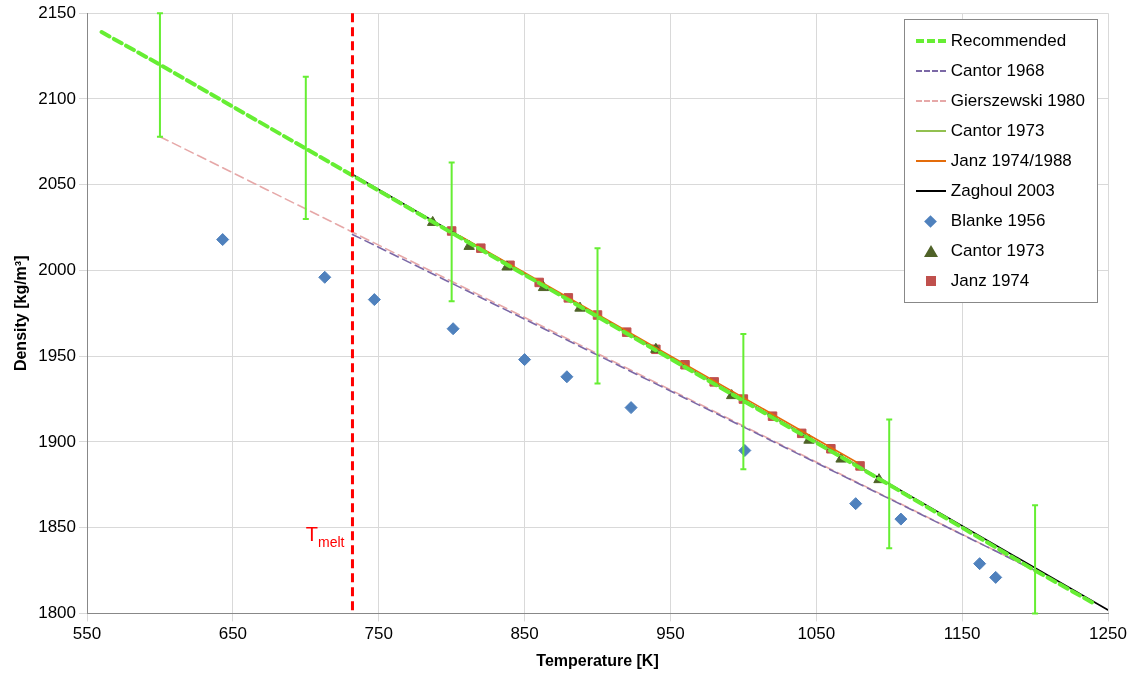 The width and height of the screenshot is (1138, 679). I want to click on y-tick-label: 1850, so click(57, 527).